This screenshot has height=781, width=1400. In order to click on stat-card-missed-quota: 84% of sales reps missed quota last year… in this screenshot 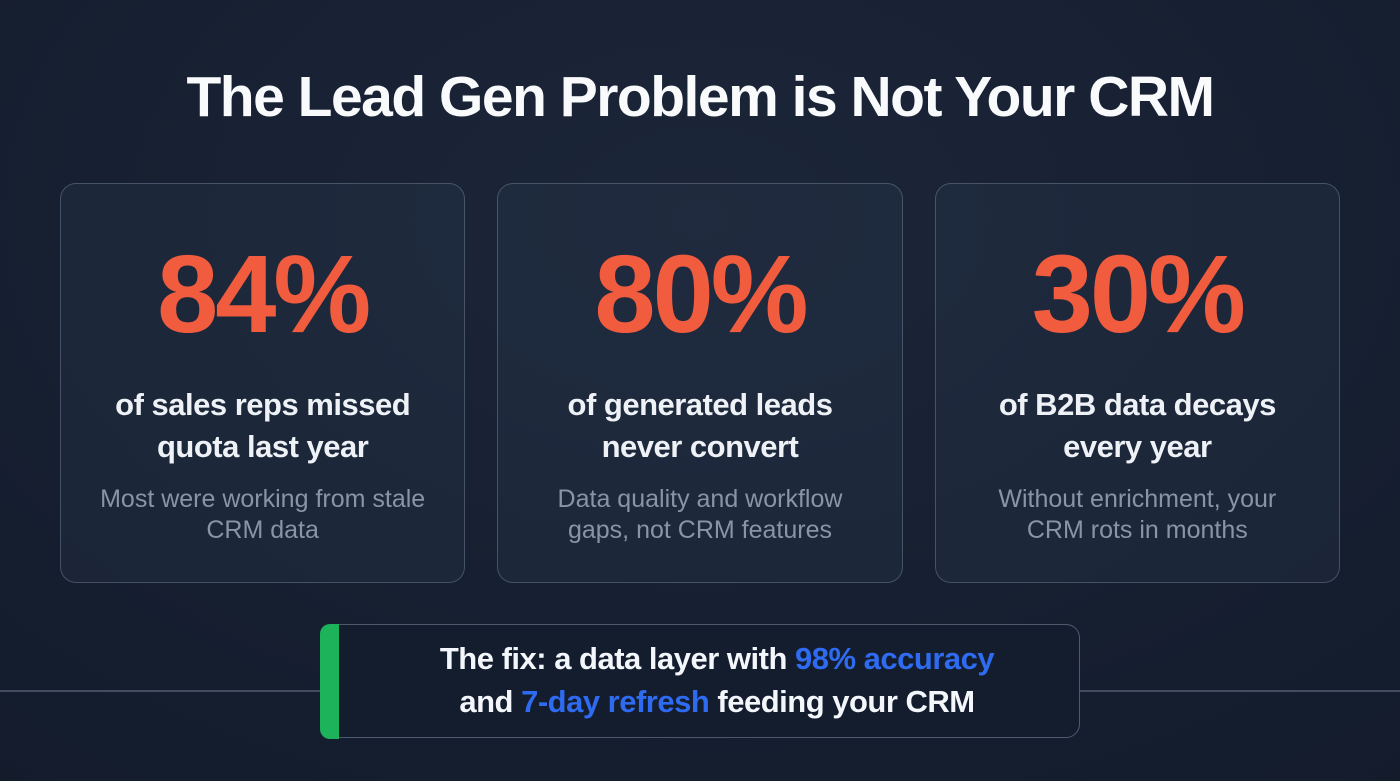, I will do `click(263, 383)`.